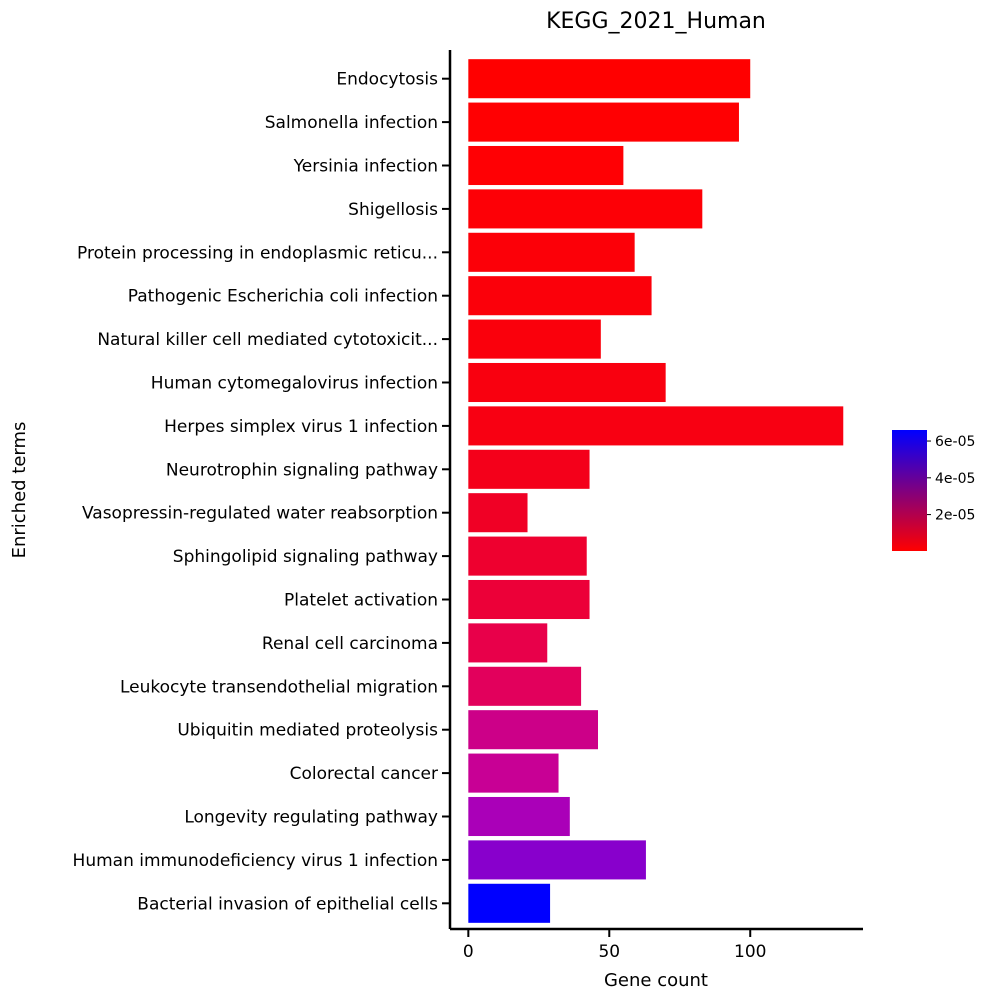 The width and height of the screenshot is (1000, 1000). I want to click on x-ticks: 0 50 100, so click(614, 945).